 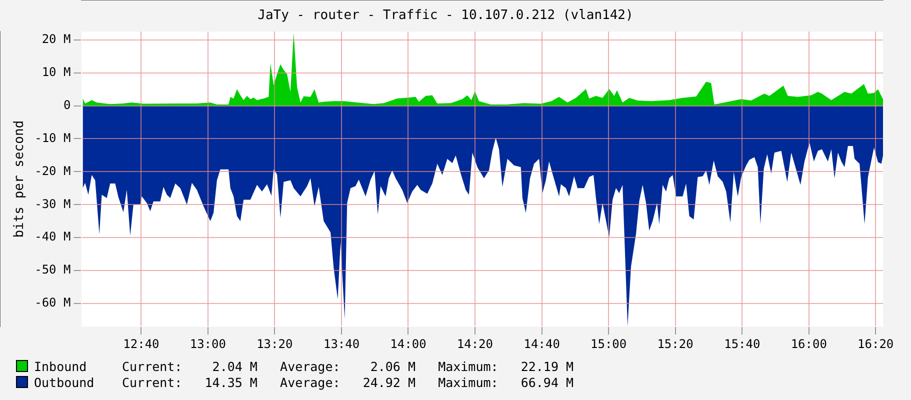 What do you see at coordinates (56, 39) in the screenshot?
I see `y-tick-label: 20 M` at bounding box center [56, 39].